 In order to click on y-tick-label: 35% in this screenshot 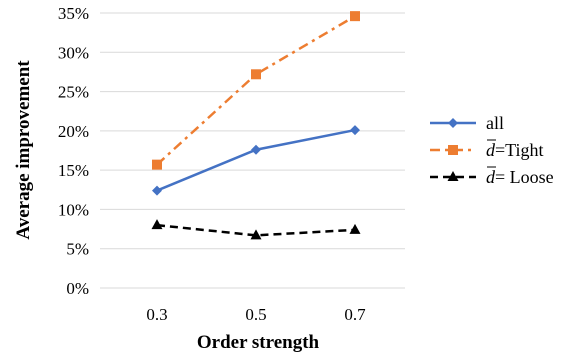, I will do `click(73, 13)`.